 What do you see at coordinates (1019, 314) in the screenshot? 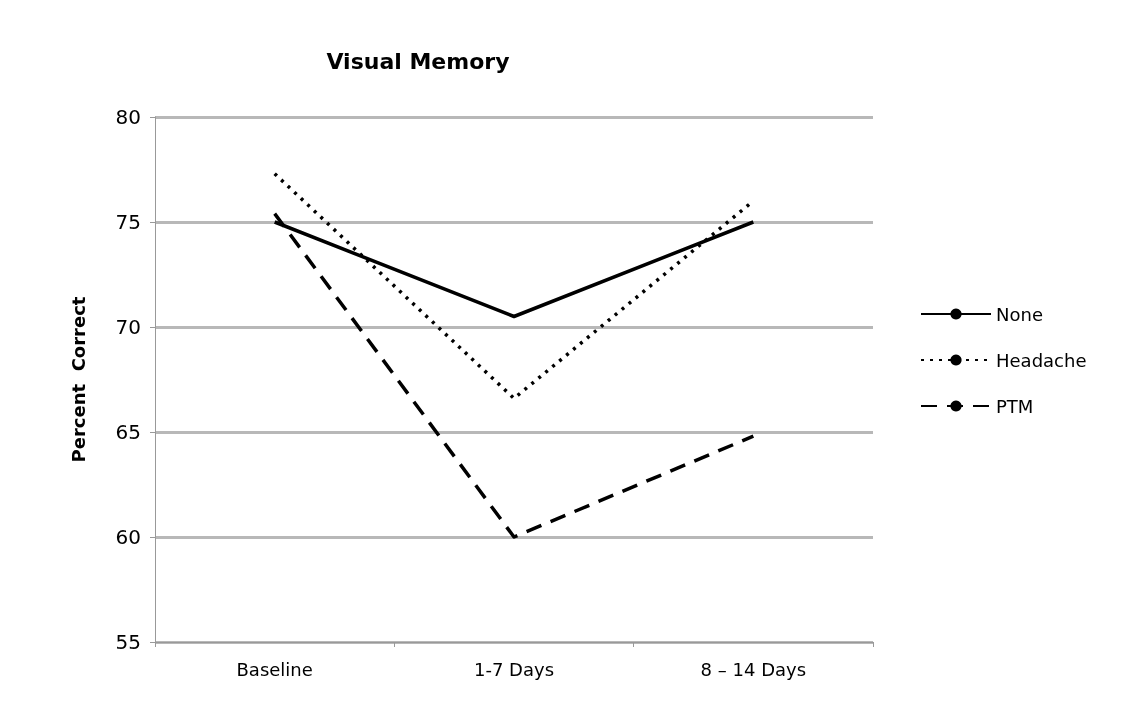
I see `legend-label: None` at bounding box center [1019, 314].